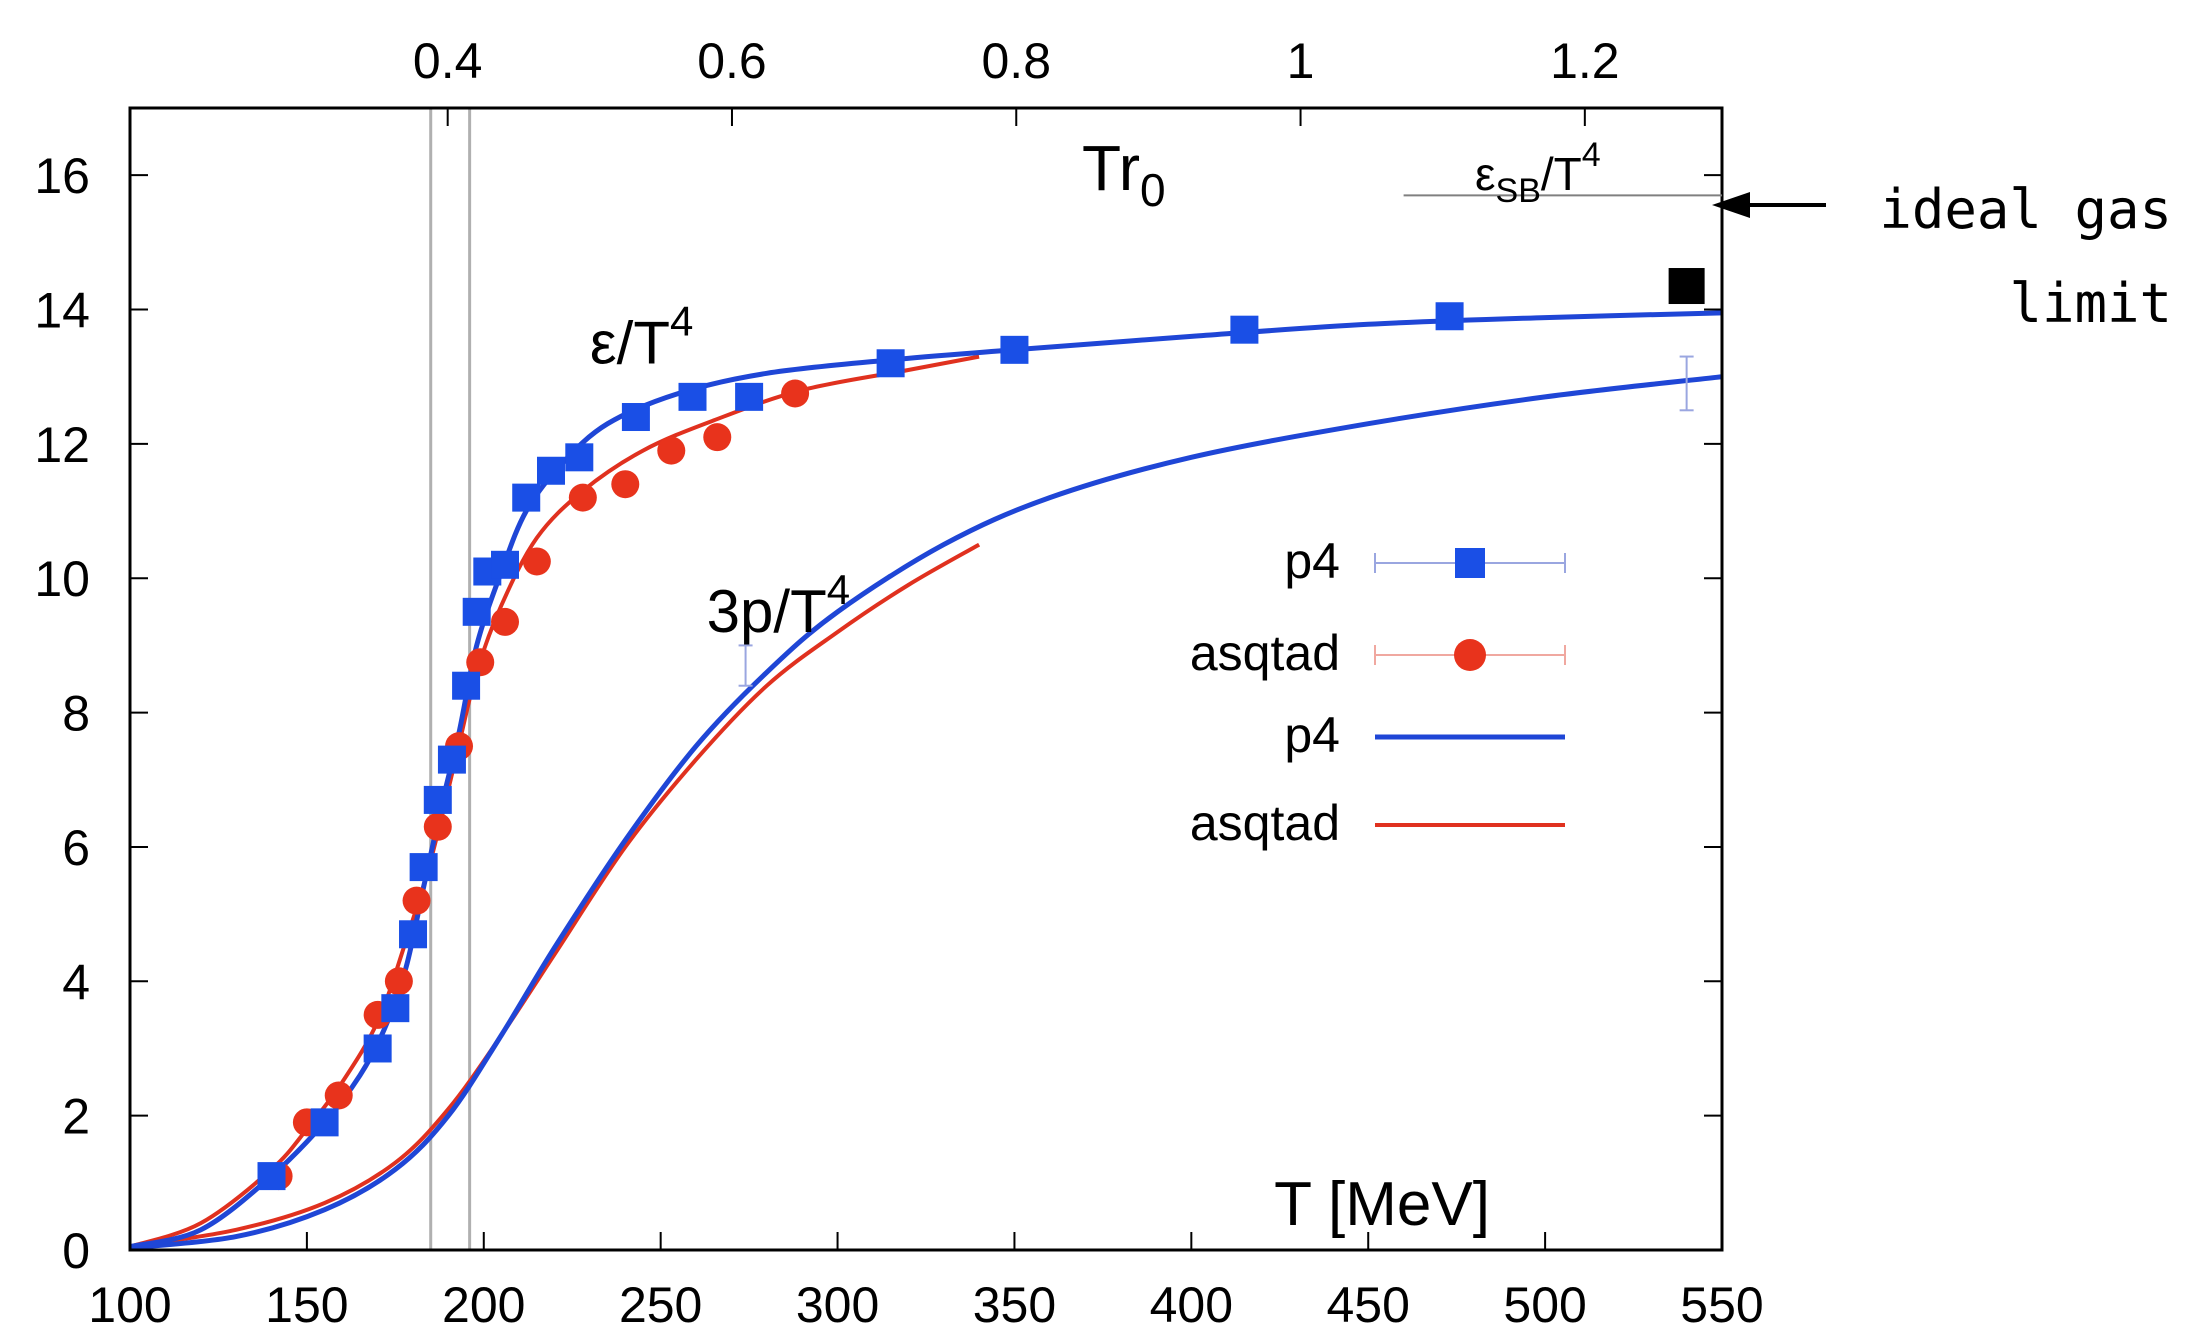 Image resolution: width=2209 pixels, height=1337 pixels. What do you see at coordinates (1769, 205) in the screenshot?
I see `ideal-gas-arrow` at bounding box center [1769, 205].